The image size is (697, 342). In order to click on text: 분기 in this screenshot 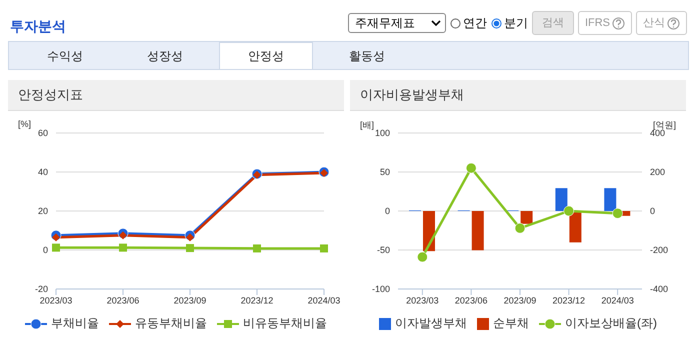, I will do `click(516, 23)`.